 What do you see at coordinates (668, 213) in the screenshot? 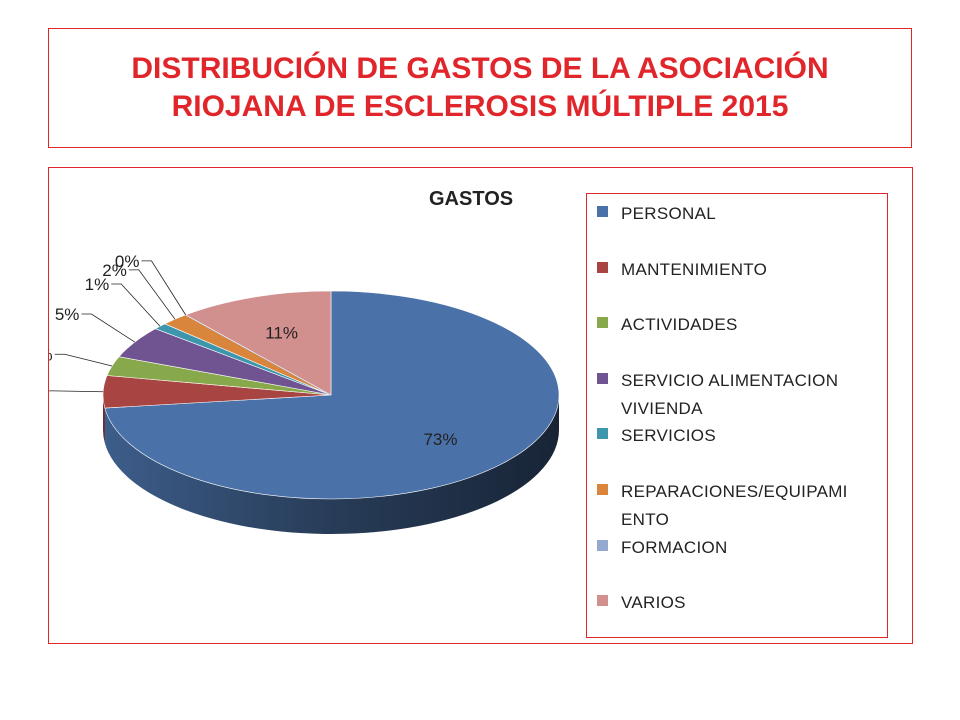
I see `legend-label: PERSONAL` at bounding box center [668, 213].